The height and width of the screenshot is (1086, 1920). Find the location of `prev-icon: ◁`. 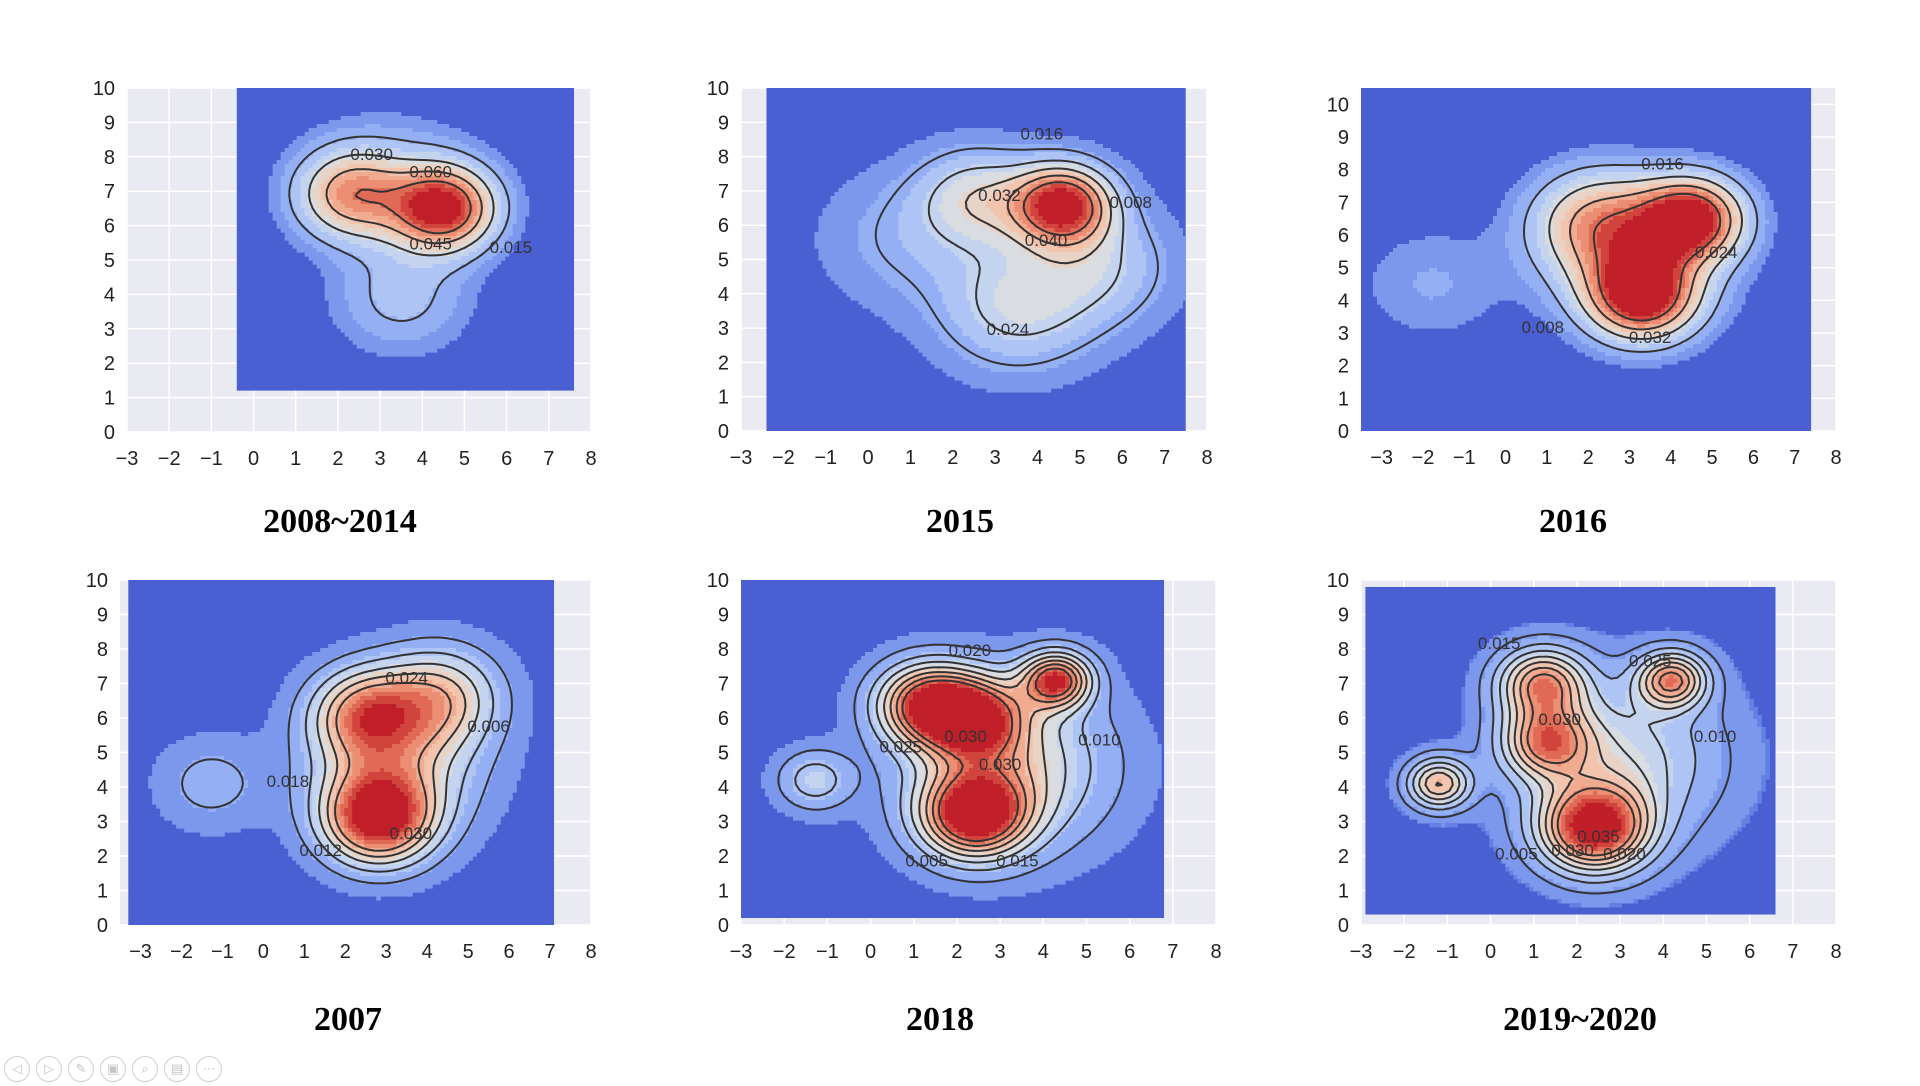

prev-icon: ◁ is located at coordinates (17, 1069).